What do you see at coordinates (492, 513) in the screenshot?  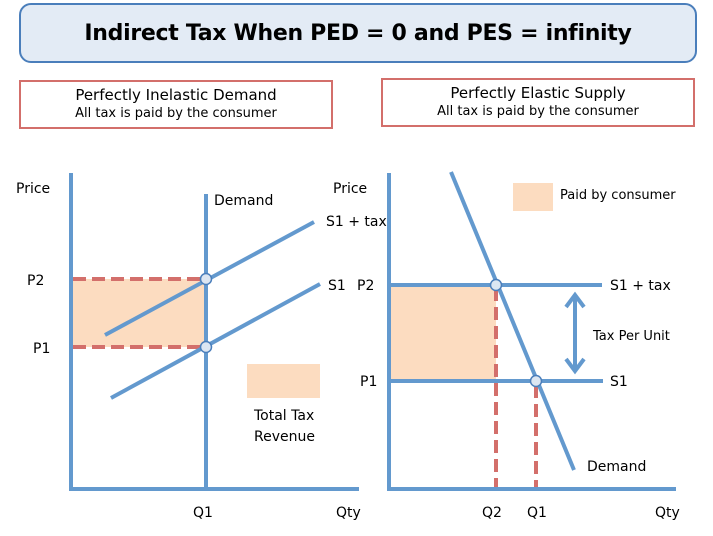 I see `right-quantity-label-q2: Q2` at bounding box center [492, 513].